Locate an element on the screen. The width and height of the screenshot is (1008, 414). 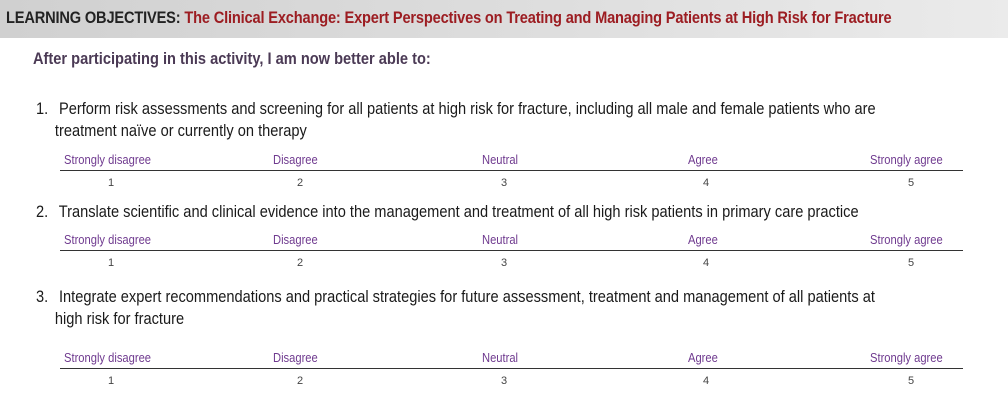
objective-text-continued: high risk for fracture is located at coordinates (119, 318).